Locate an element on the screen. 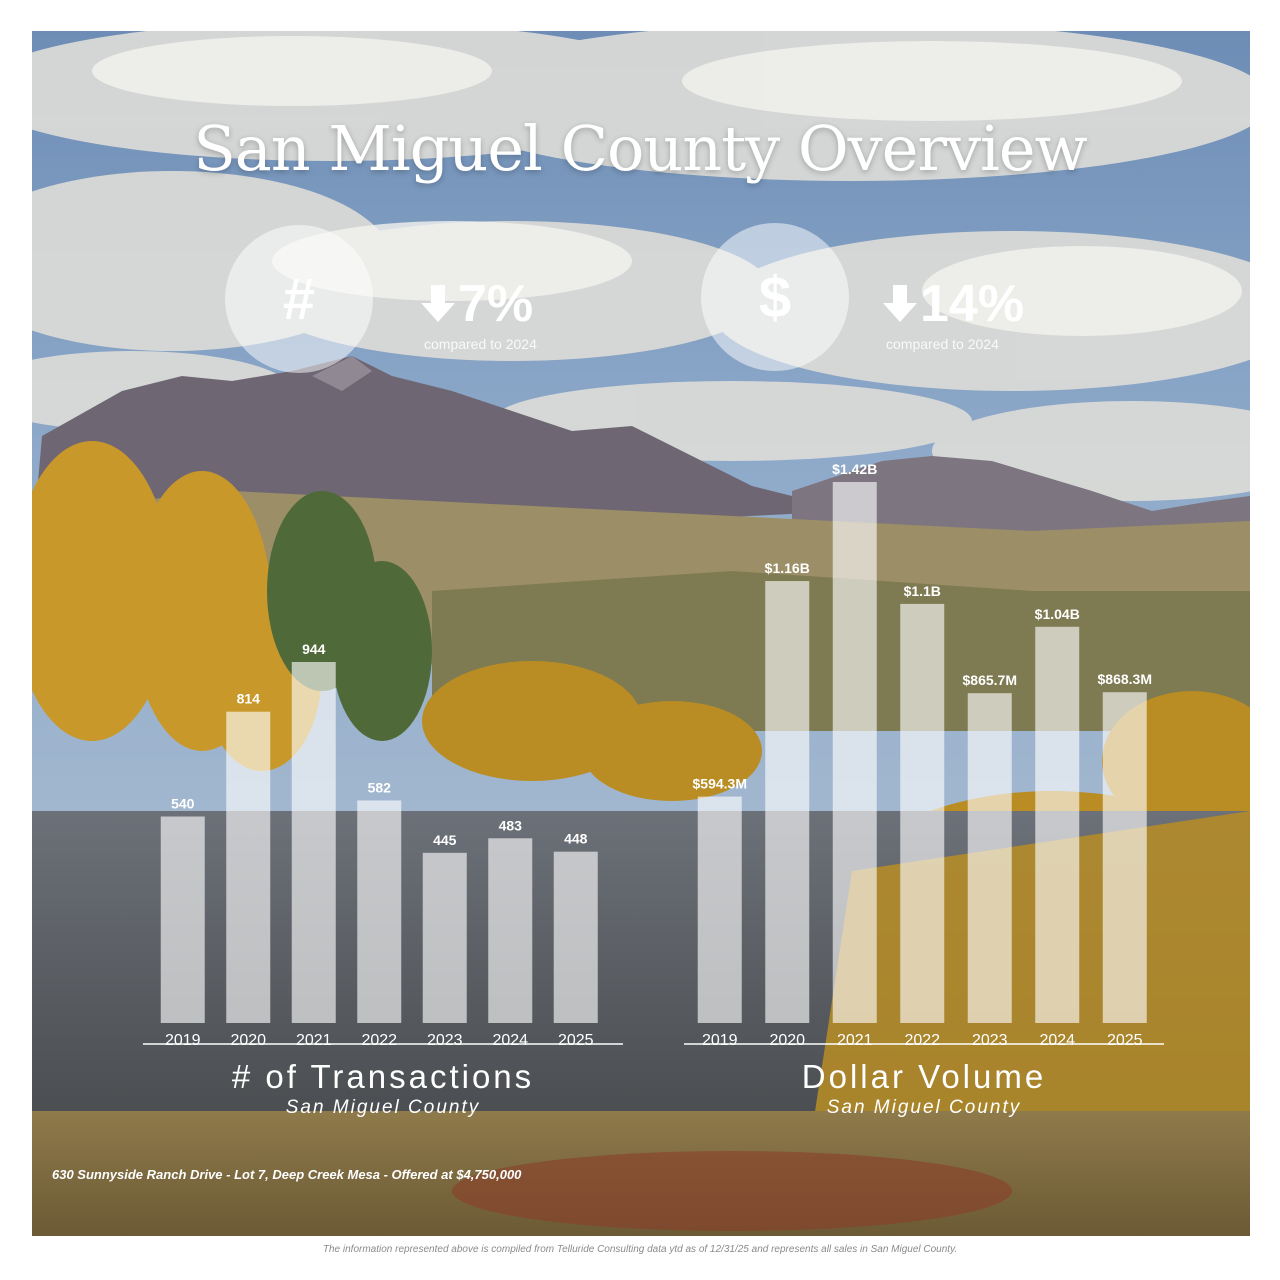 Image resolution: width=1280 pixels, height=1280 pixels. dollar-volume-bar-2021 is located at coordinates (854, 752).